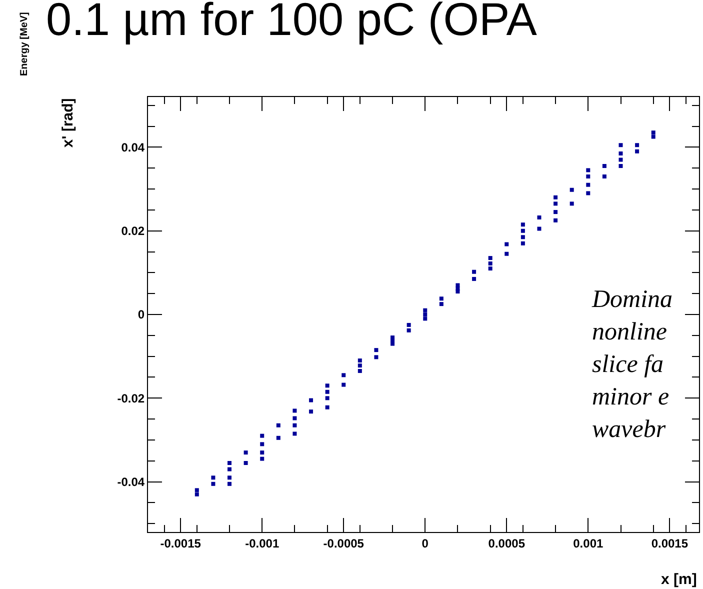 This screenshot has height=589, width=703. Describe the element at coordinates (131, 482) in the screenshot. I see `y-tick-label: -0.04` at that location.